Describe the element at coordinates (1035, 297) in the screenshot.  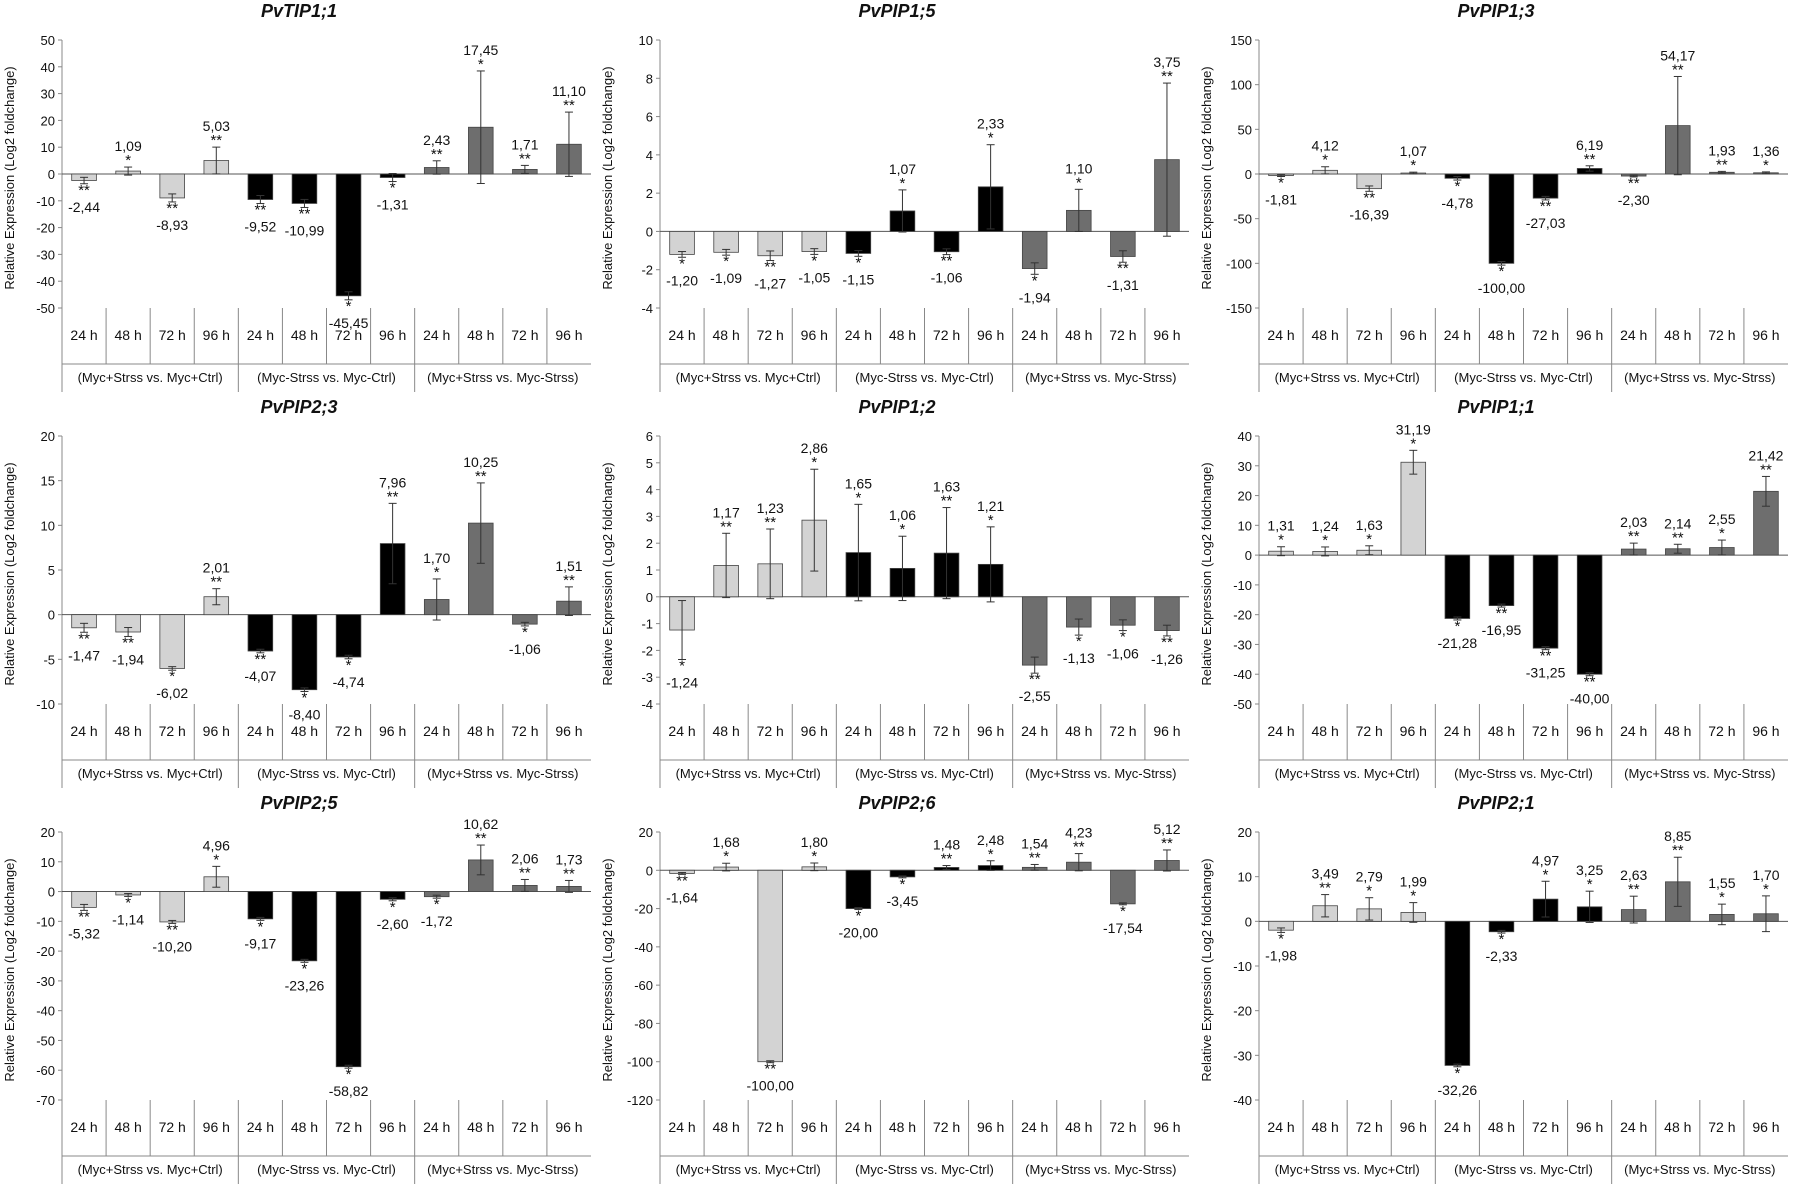
I see `data-label: -1,94` at that location.